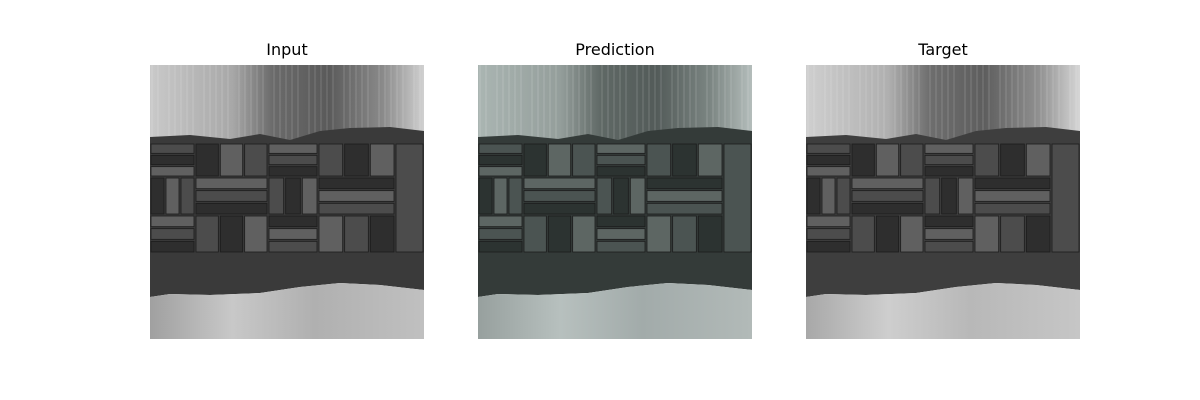 This screenshot has height=400, width=1200. I want to click on panel-title-input: Input, so click(287, 49).